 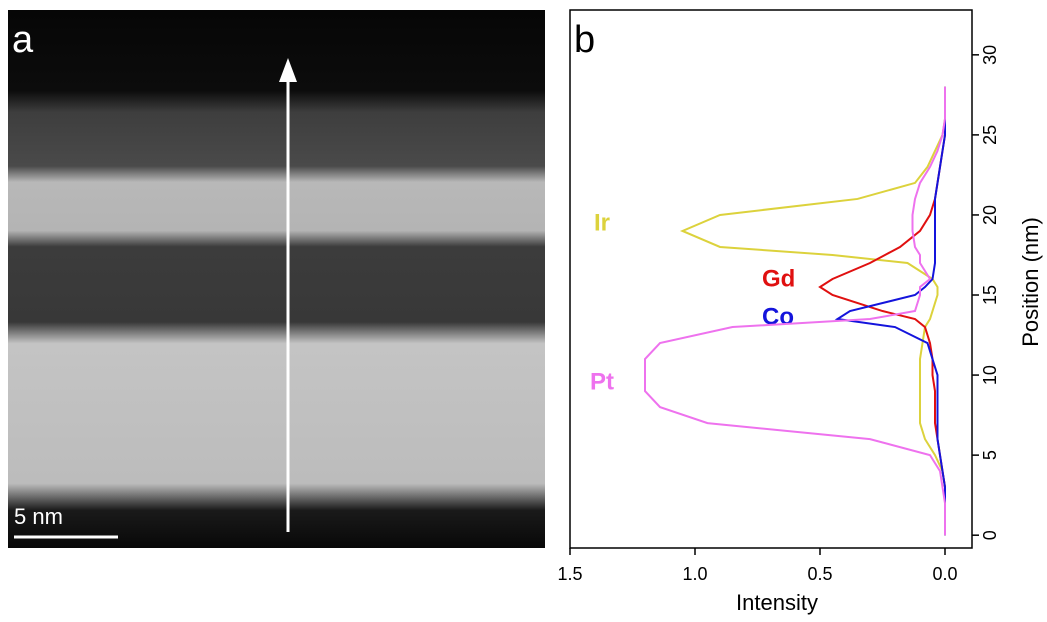 I want to click on arrow-head, so click(x=288, y=70).